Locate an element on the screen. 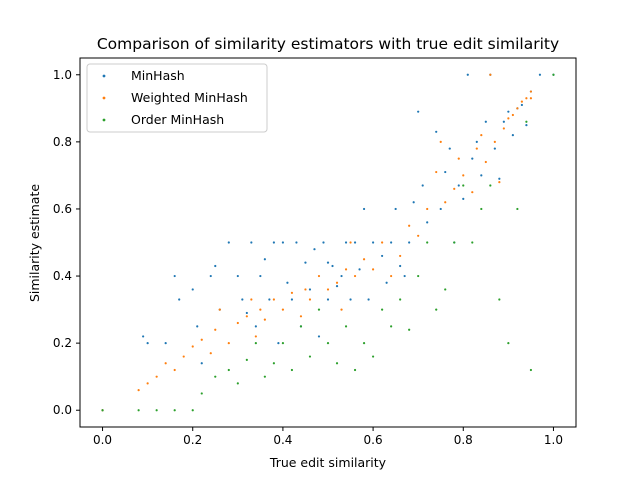 The image size is (640, 480). x-tick-label-5: 1.0 is located at coordinates (553, 440).